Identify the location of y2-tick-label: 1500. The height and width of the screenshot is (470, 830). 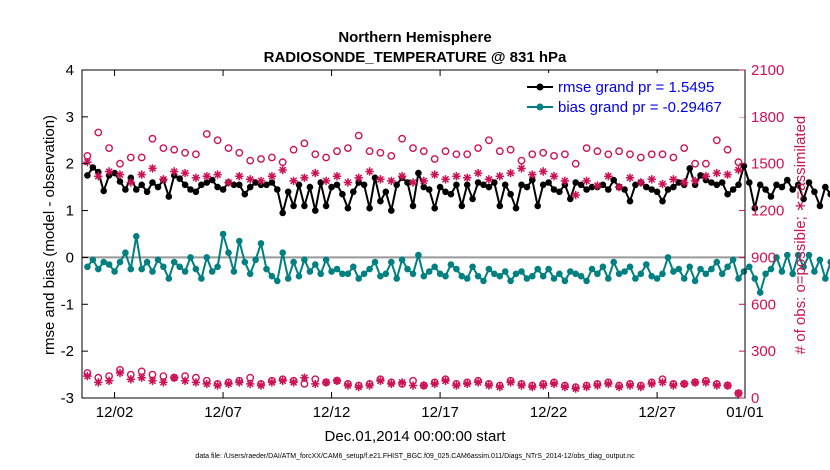
(767, 164).